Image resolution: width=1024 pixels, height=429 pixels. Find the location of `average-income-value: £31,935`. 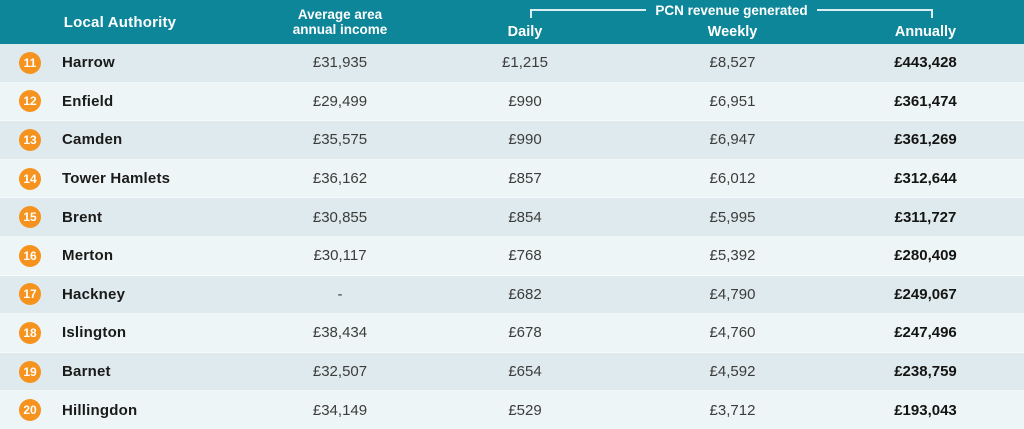

average-income-value: £31,935 is located at coordinates (340, 63).